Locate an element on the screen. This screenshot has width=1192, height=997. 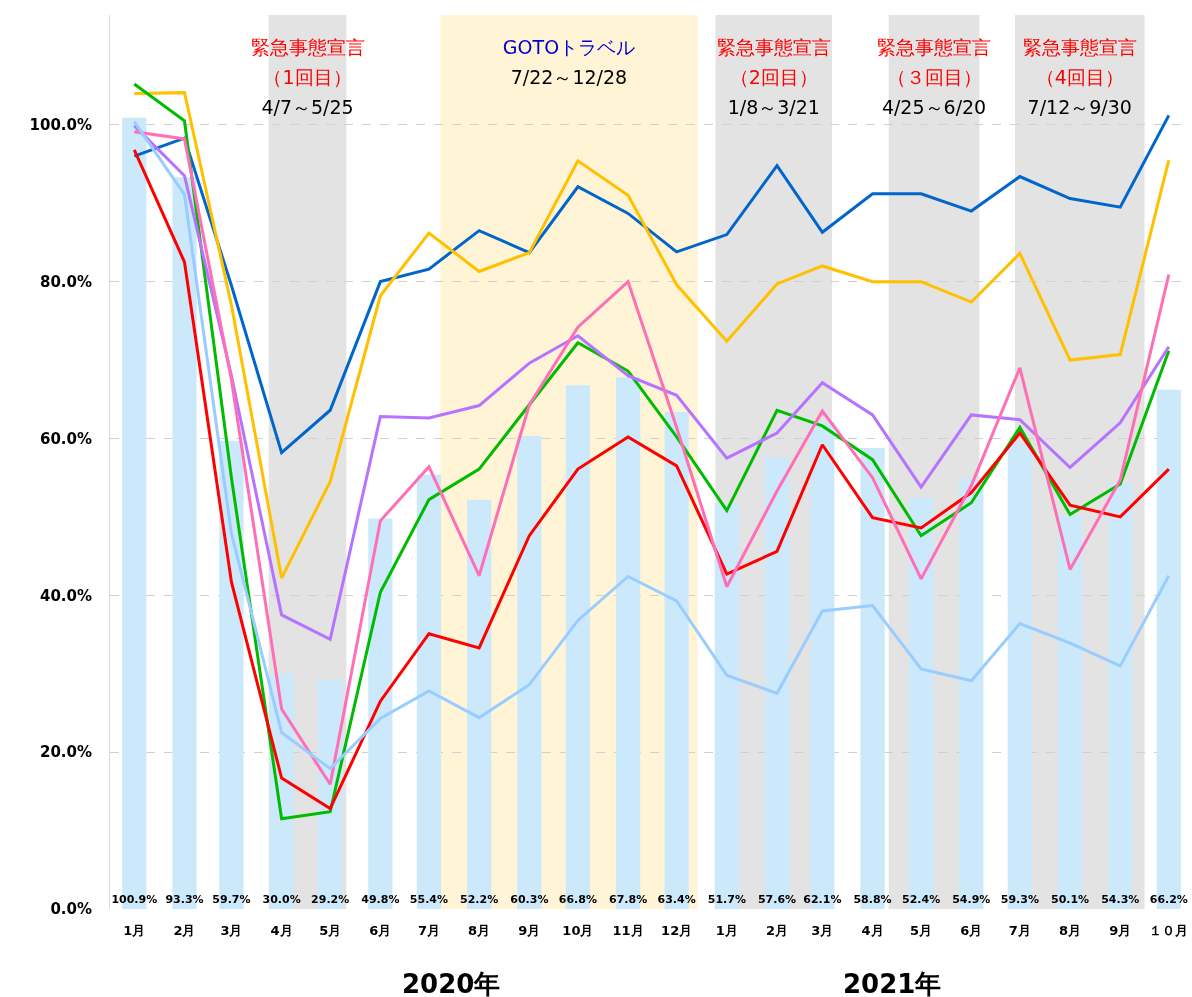
x-tick-label: 11月 is located at coordinates (628, 930).